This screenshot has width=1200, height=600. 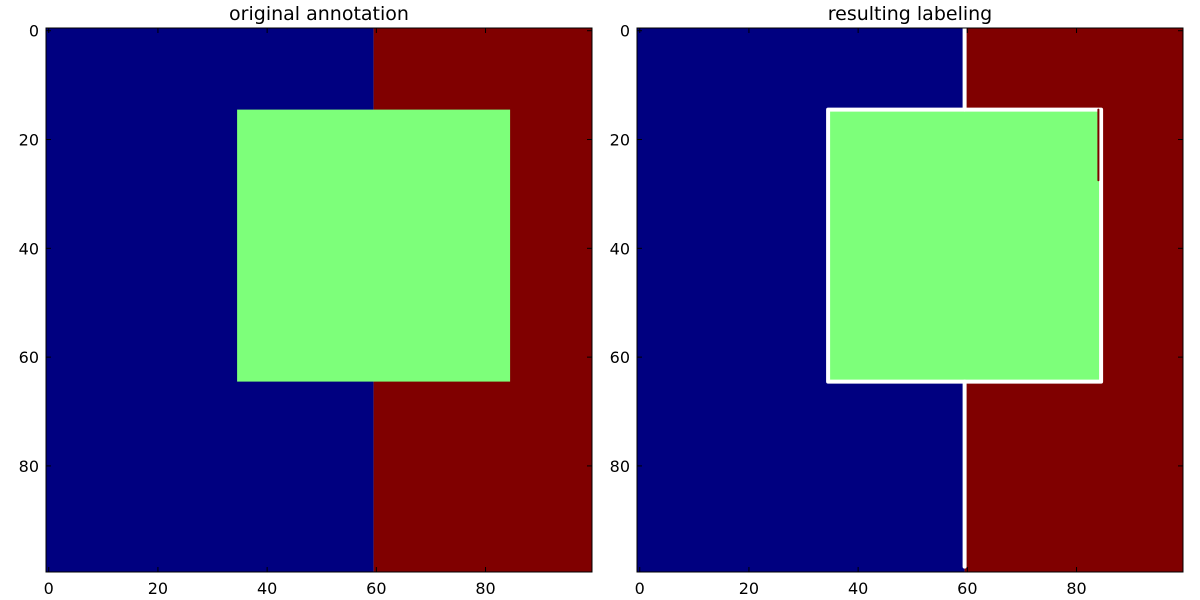 I want to click on chart-title: original annotation, so click(x=319, y=14).